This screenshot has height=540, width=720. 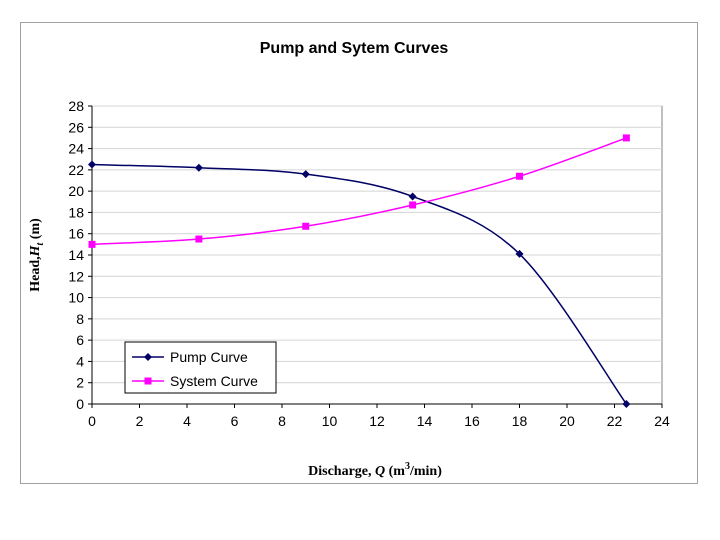 I want to click on x-axis-label: Discharge, Q (m3/min), so click(x=375, y=470).